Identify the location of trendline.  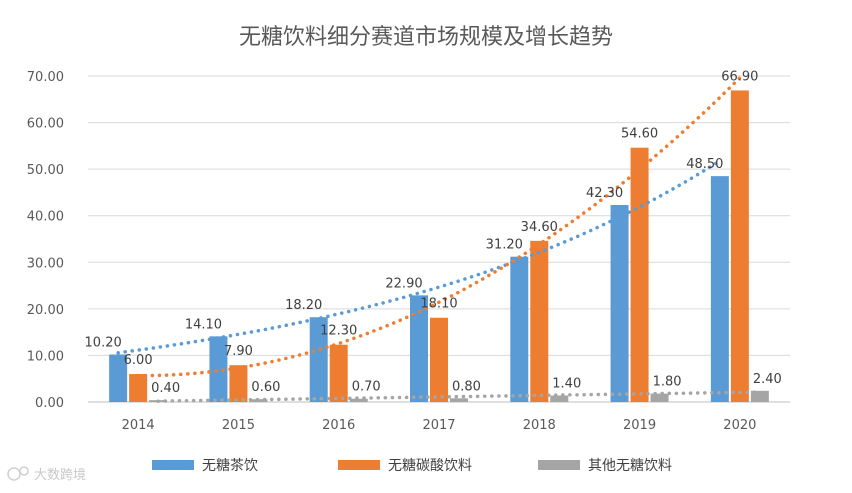
(459, 396).